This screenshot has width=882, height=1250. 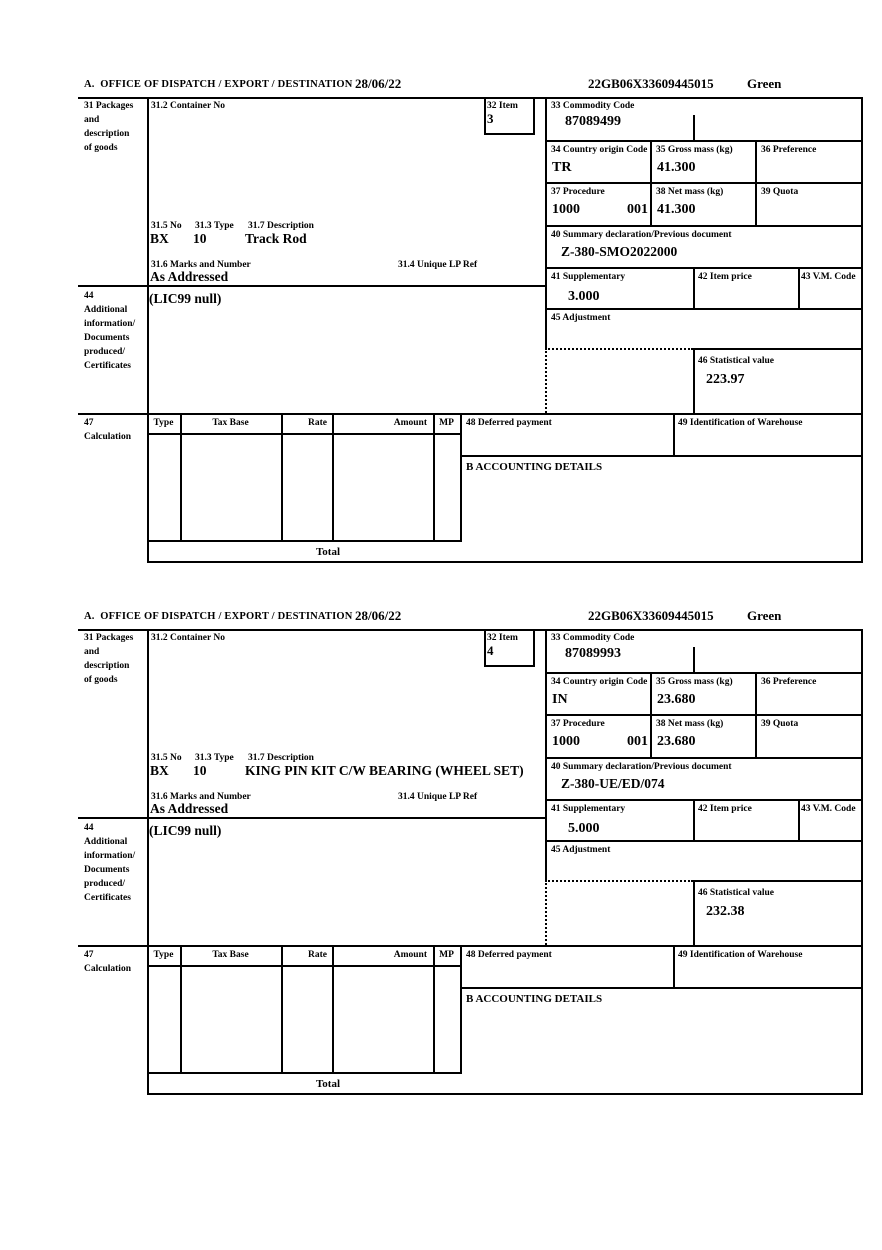 I want to click on packages-type-value: 10, so click(x=200, y=770).